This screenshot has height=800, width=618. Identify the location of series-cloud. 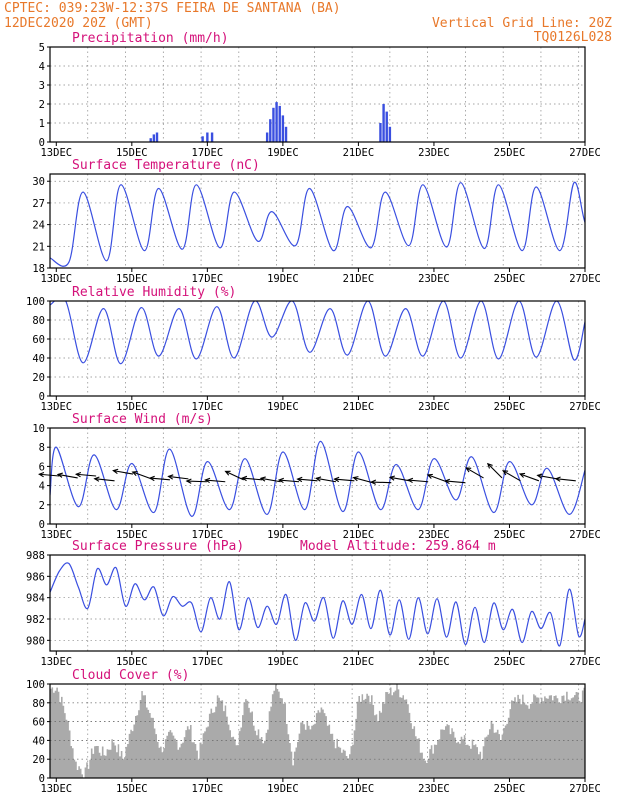
(317, 731).